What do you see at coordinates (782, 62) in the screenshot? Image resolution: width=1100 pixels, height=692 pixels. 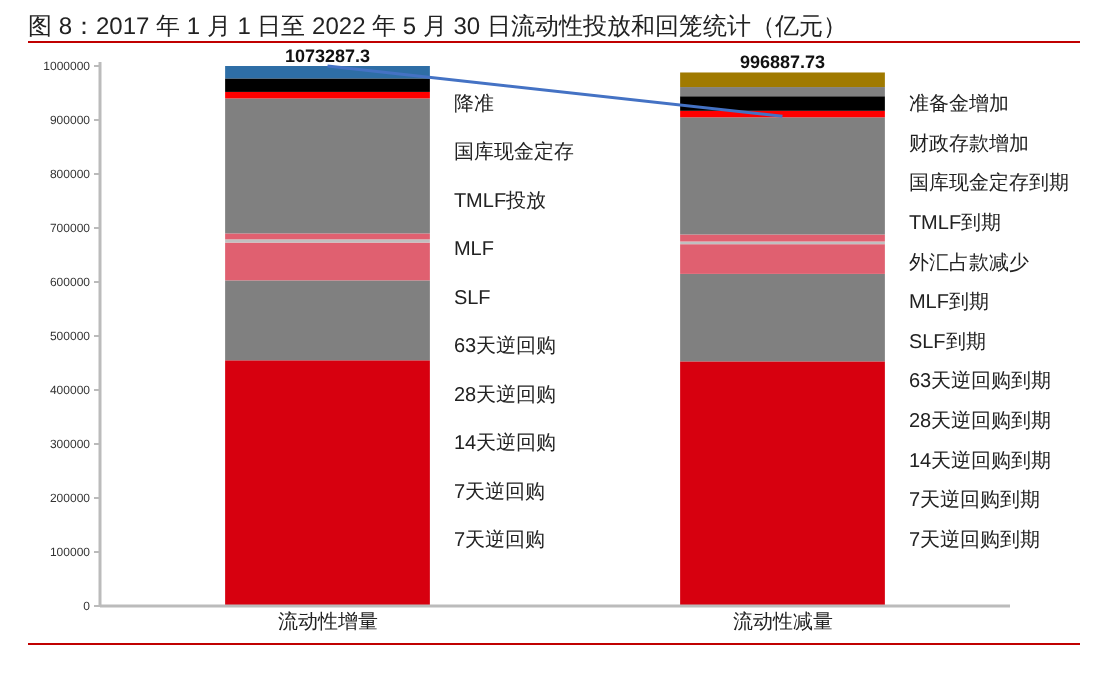 I see `annotation: 996887.73` at bounding box center [782, 62].